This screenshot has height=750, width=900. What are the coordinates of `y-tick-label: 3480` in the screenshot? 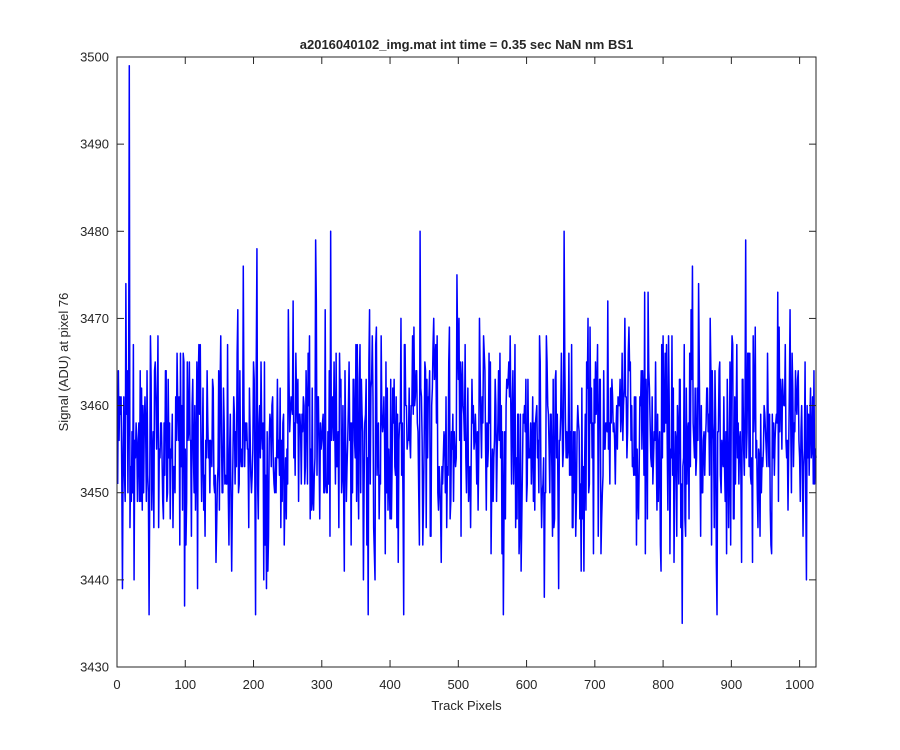 It's located at (94, 231).